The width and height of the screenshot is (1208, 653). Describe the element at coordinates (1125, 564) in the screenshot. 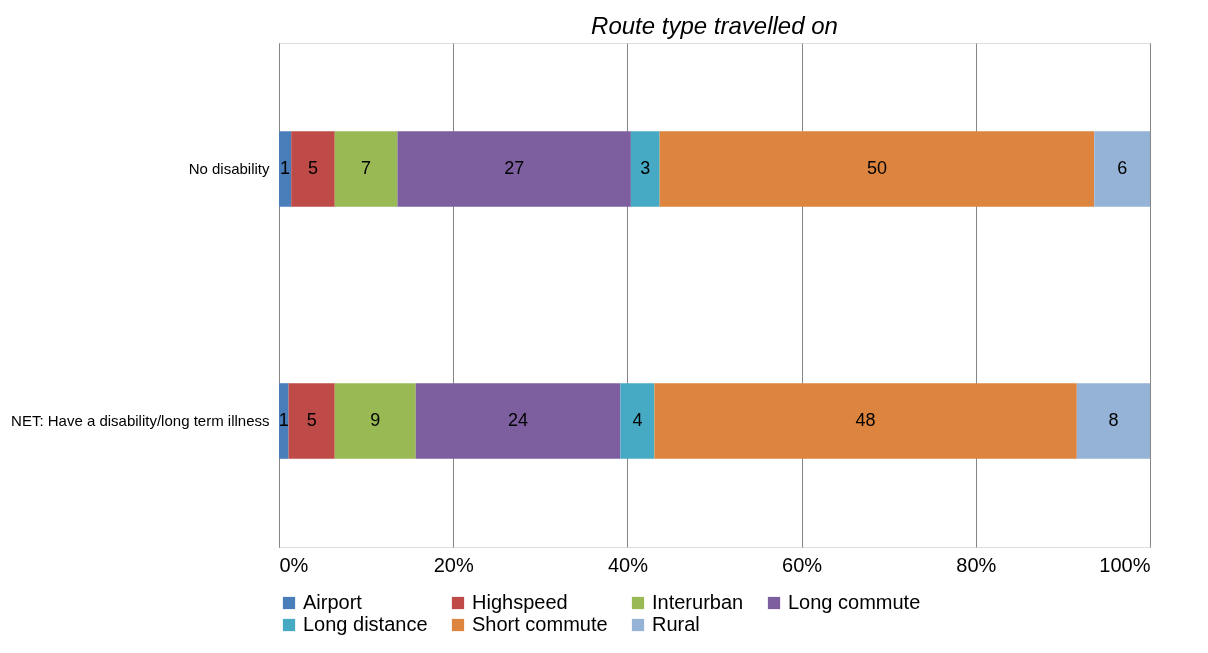

I see `x-tick-label: 100%` at that location.